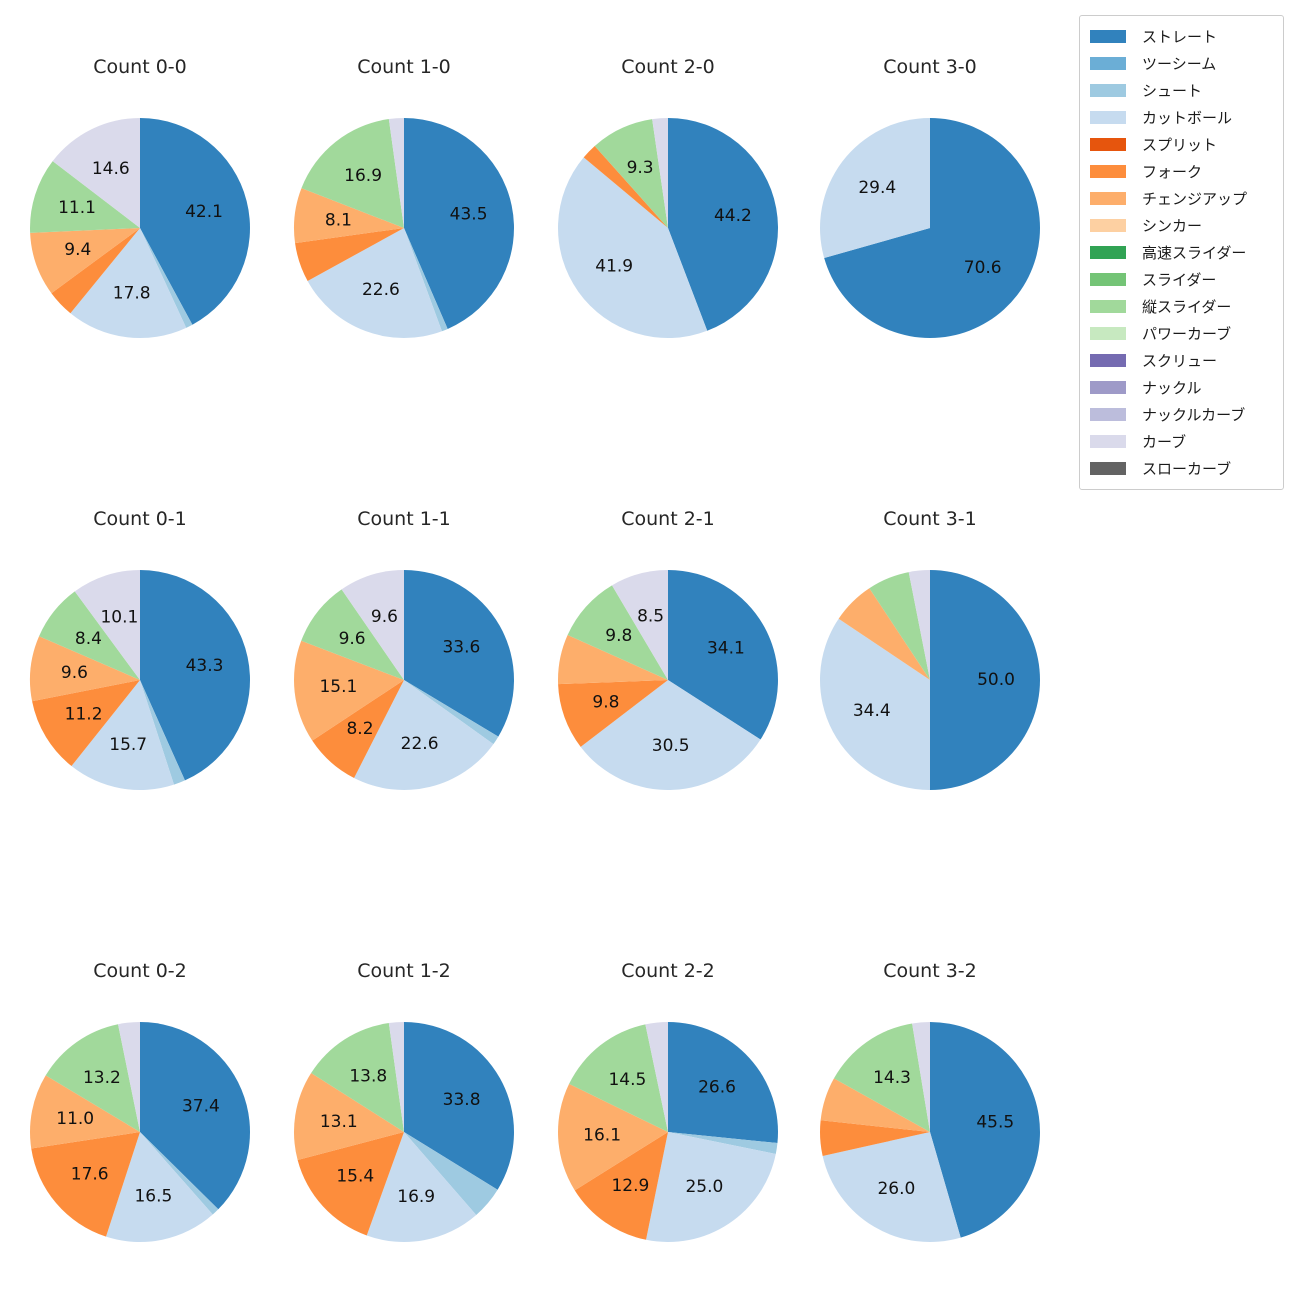  I want to click on legend-item-label: ツーシーム, so click(1179, 64).